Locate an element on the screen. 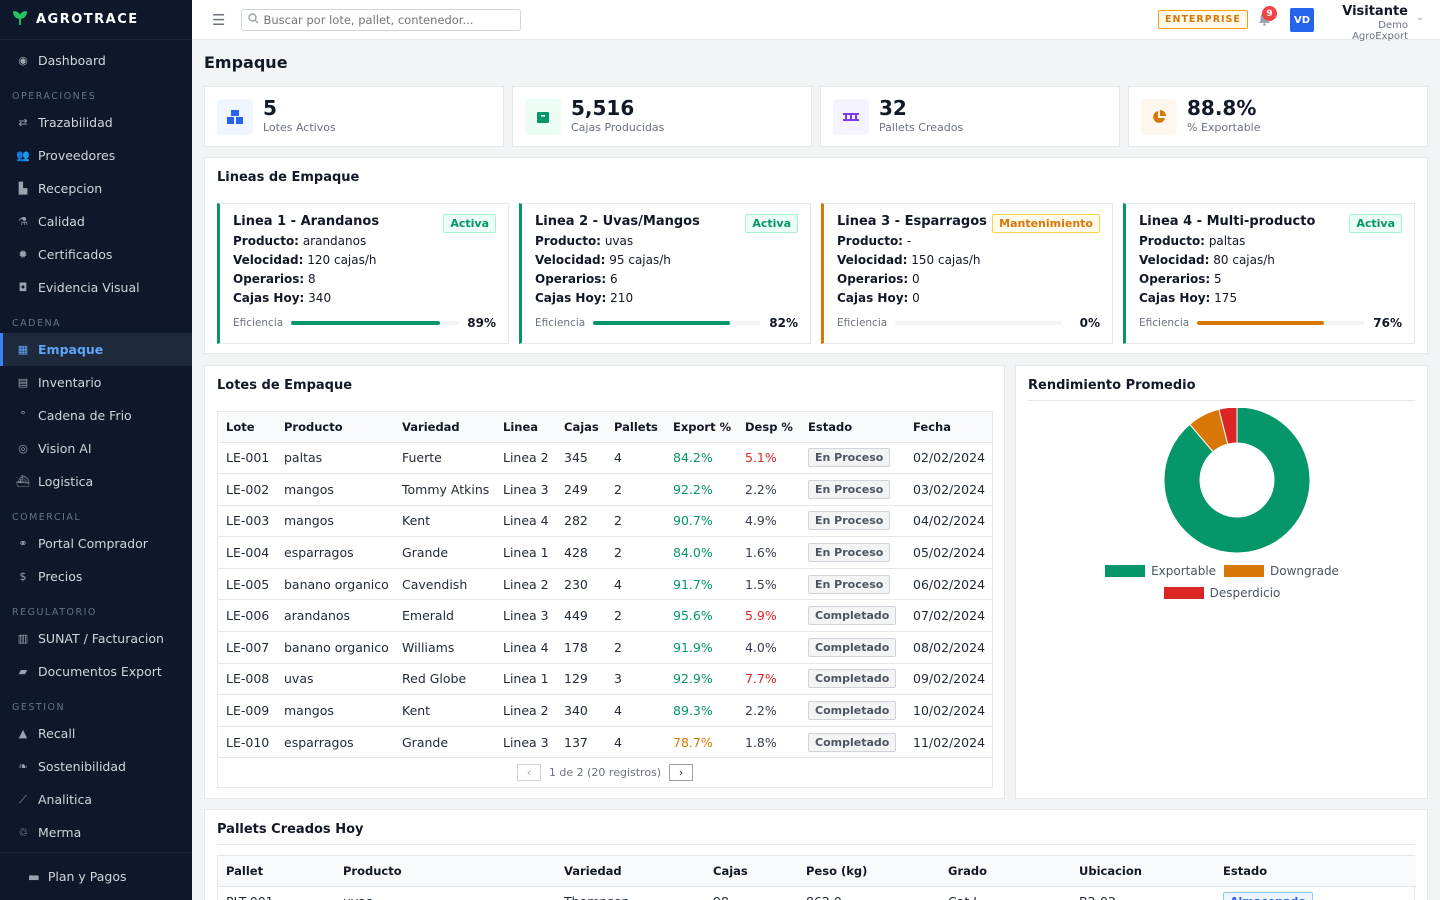 Image resolution: width=1440 pixels, height=900 pixels. legend-item: Downgrade is located at coordinates (1281, 571).